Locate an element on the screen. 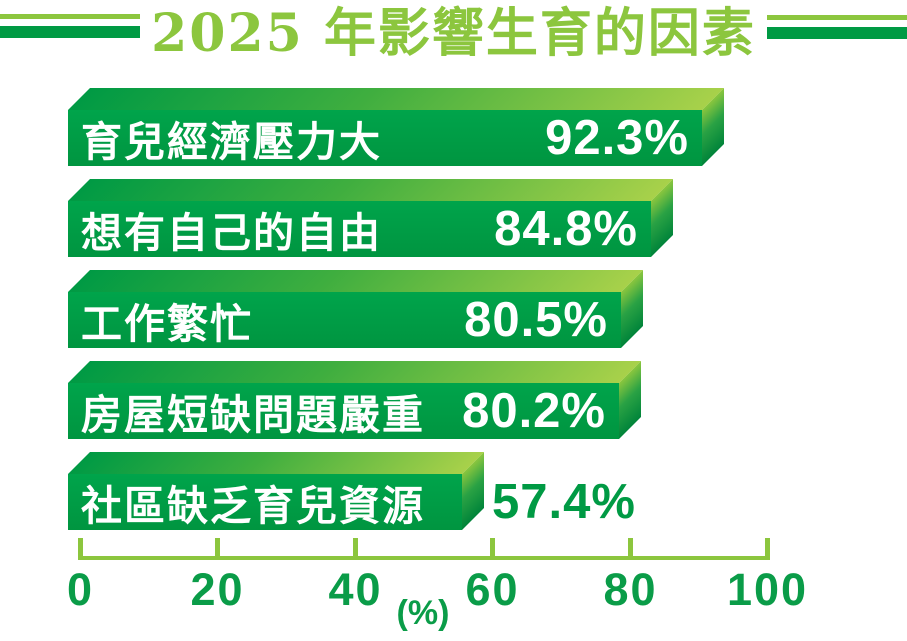 The width and height of the screenshot is (907, 641). x-axis-tick-20: 20 is located at coordinates (216, 576).